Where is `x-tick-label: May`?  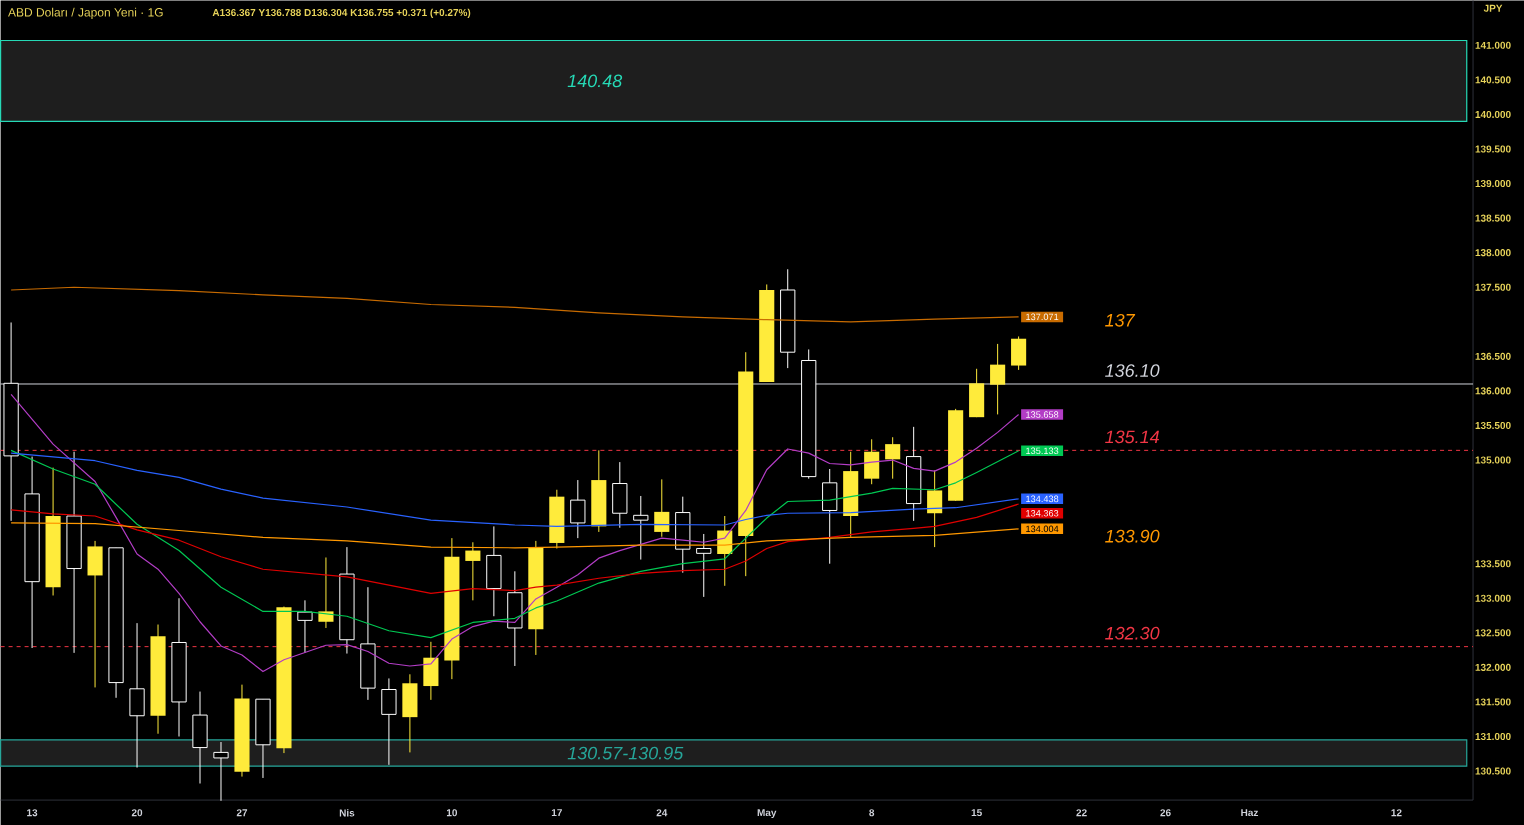 x-tick-label: May is located at coordinates (767, 814).